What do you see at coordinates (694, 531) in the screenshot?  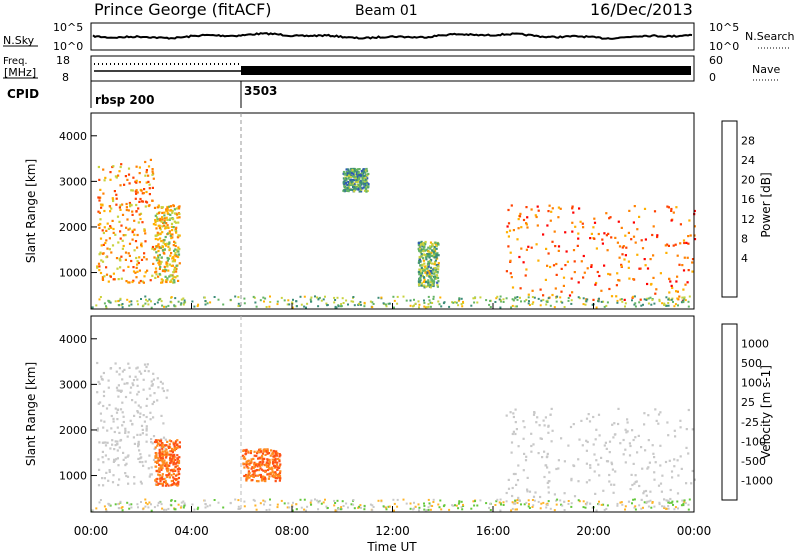 I see `x-tick-label: 00:00` at bounding box center [694, 531].